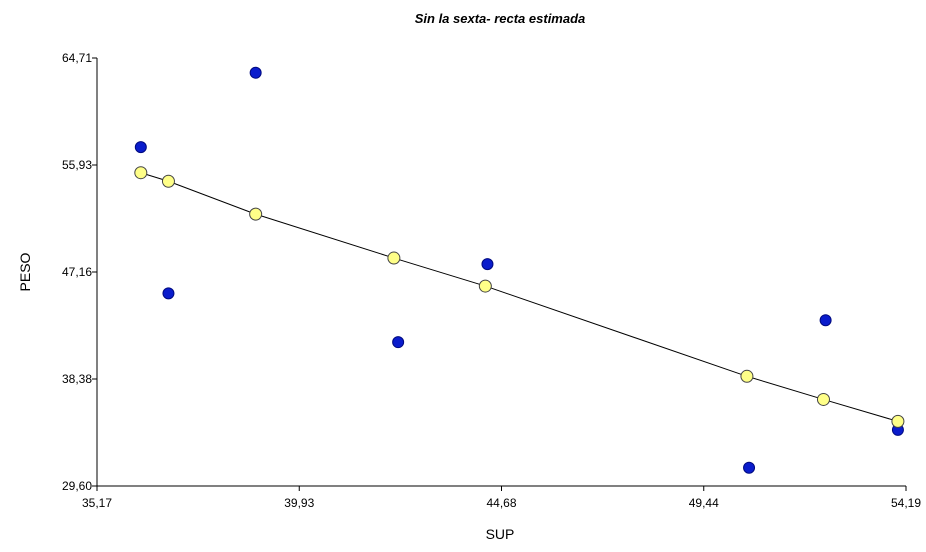 This screenshot has width=926, height=552. Describe the element at coordinates (77, 272) in the screenshot. I see `y-tick-label: 47,16` at that location.